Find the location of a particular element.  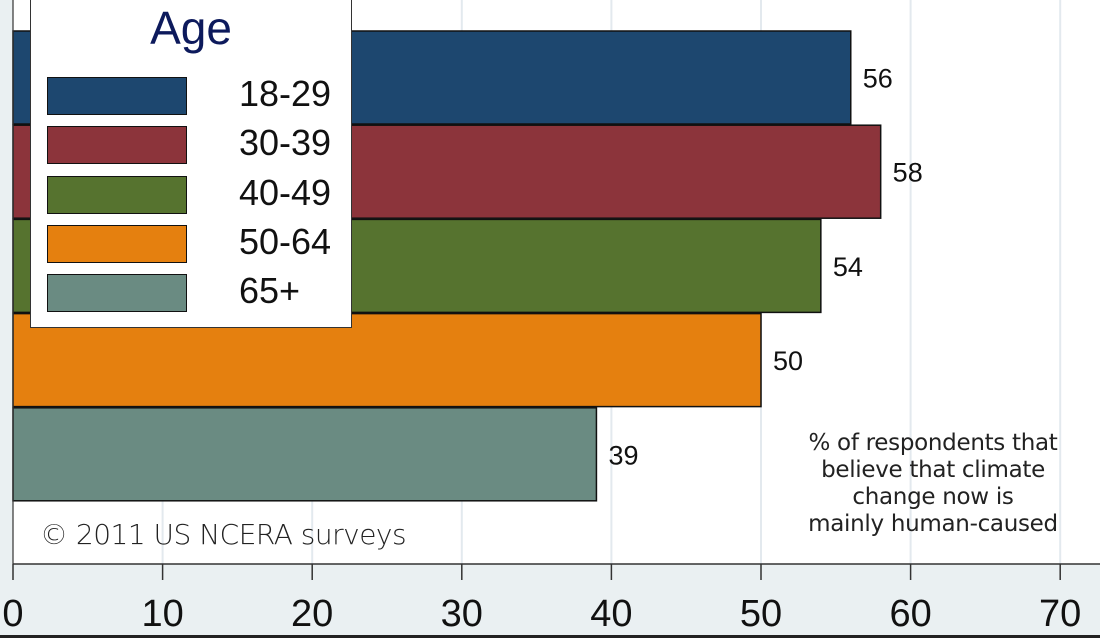

x-tick-label: 70 is located at coordinates (1060, 614).